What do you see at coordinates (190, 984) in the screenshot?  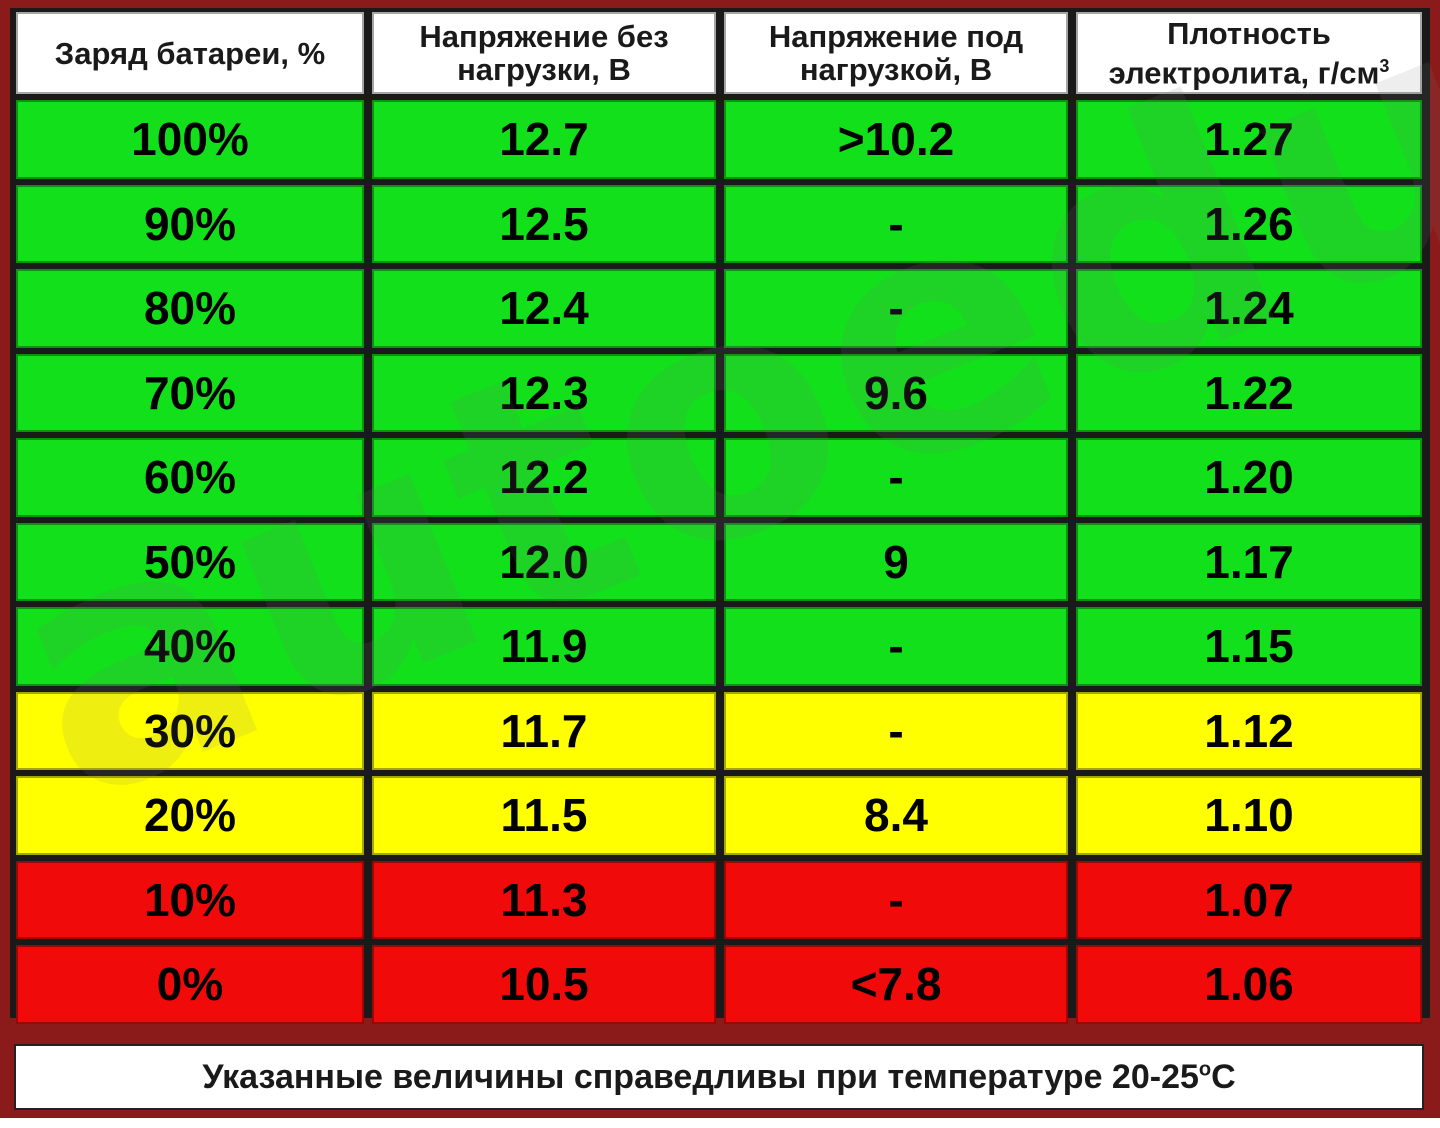 I see `charge-cell: 0%` at bounding box center [190, 984].